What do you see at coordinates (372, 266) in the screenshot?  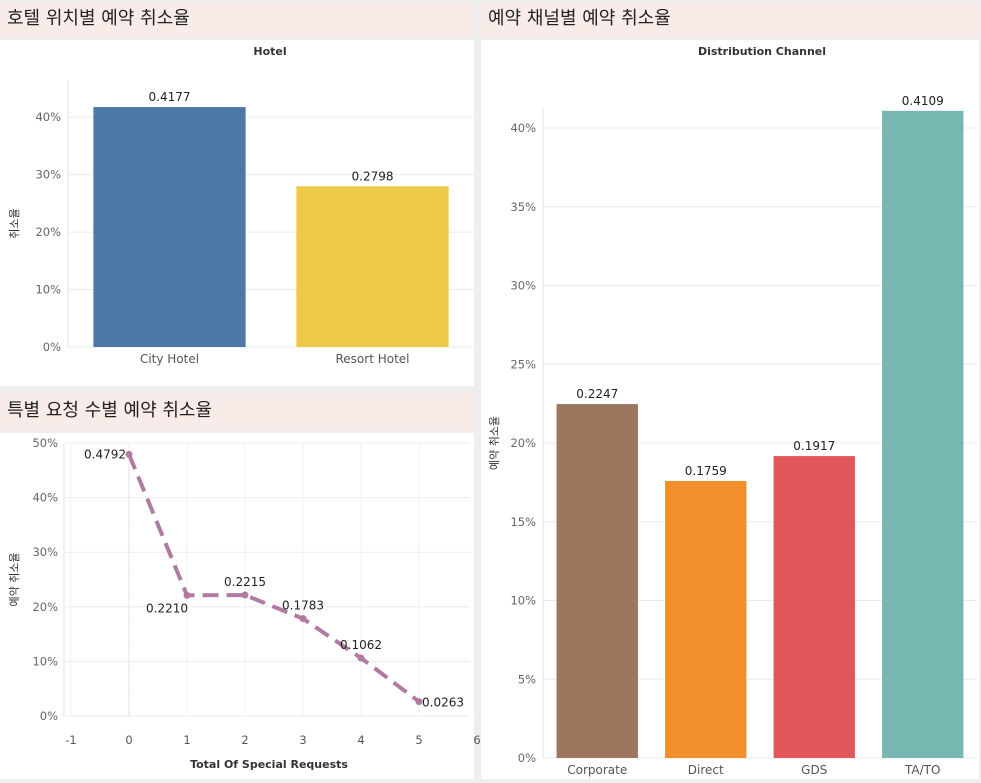 I see `bar-resort-hotel` at bounding box center [372, 266].